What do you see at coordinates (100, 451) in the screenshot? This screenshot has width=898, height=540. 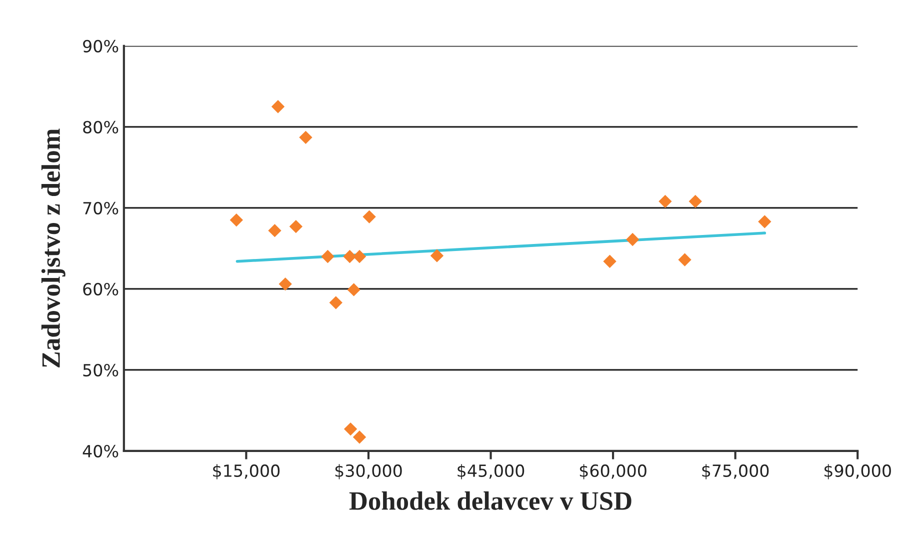 I see `y-tick-label: 40%` at bounding box center [100, 451].